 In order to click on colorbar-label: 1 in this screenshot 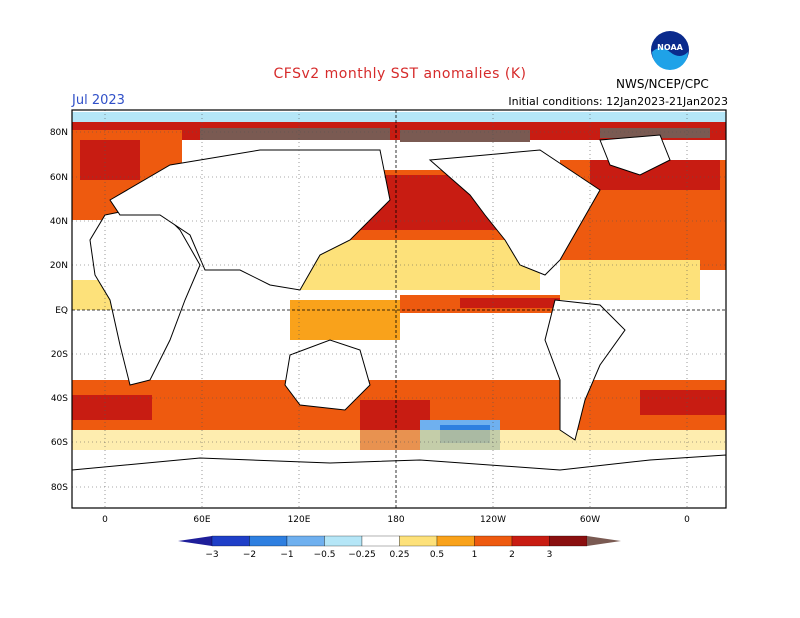, I will do `click(475, 555)`.